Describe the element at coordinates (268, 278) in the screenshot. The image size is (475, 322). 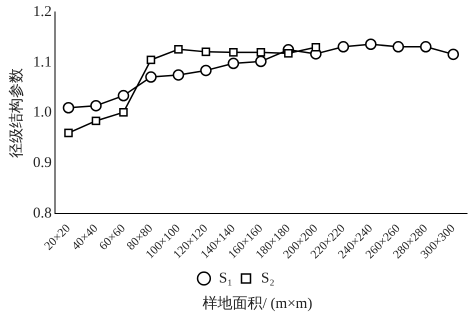
I see `legend-label: S₂` at that location.